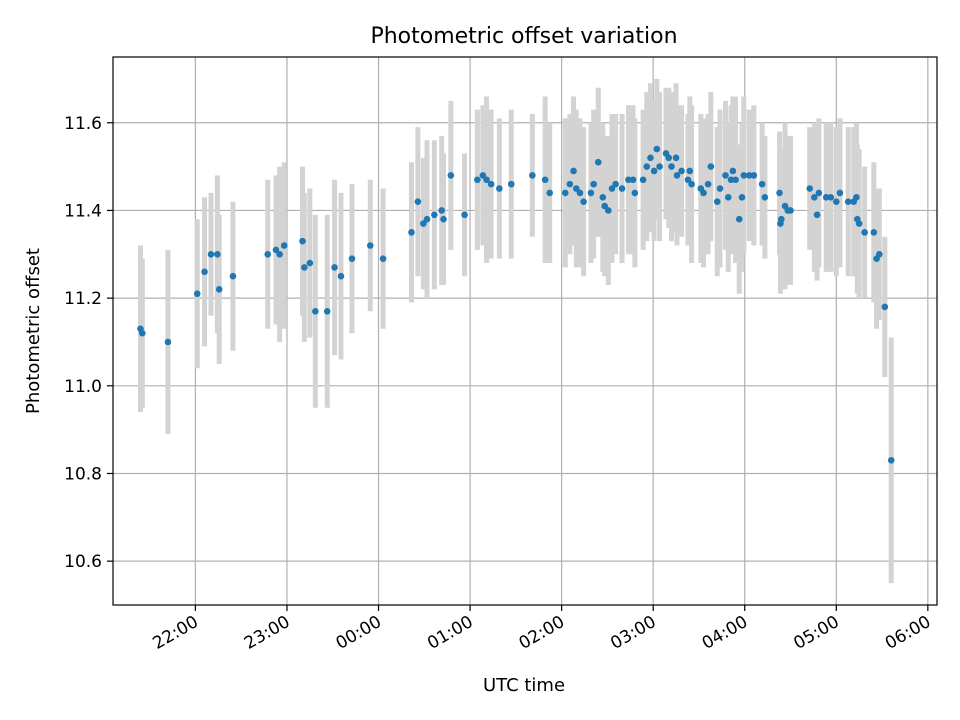 The width and height of the screenshot is (960, 720). I want to click on x-tick-label: 05:00, so click(816, 633).